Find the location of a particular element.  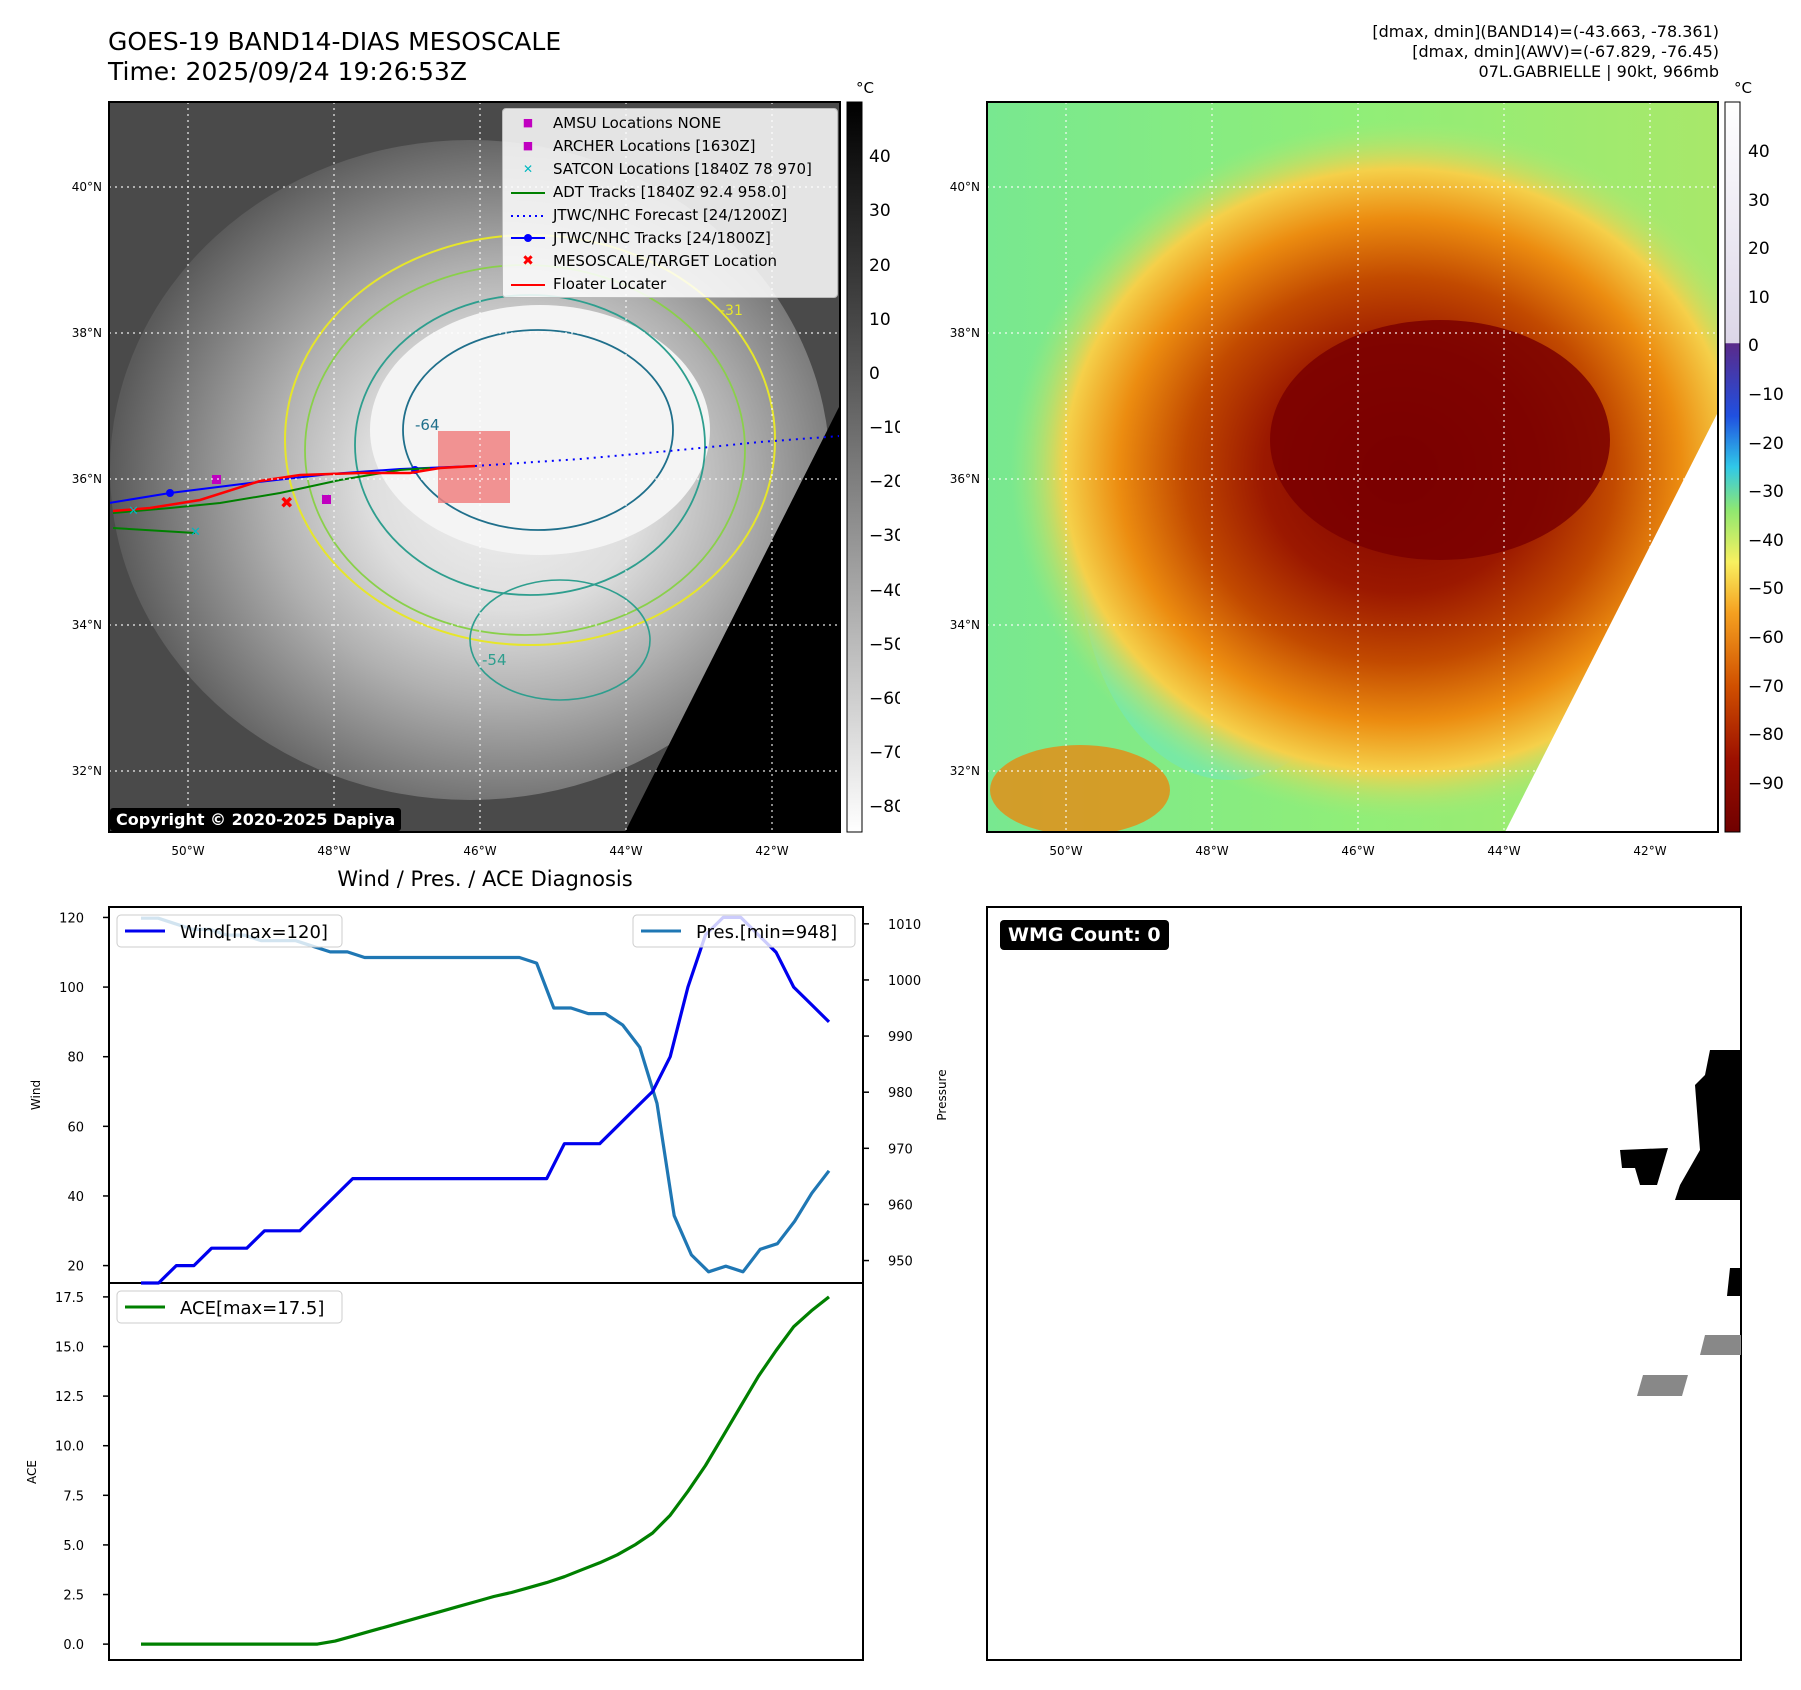

ace-tick-label: 10.0 is located at coordinates (69, 1447).